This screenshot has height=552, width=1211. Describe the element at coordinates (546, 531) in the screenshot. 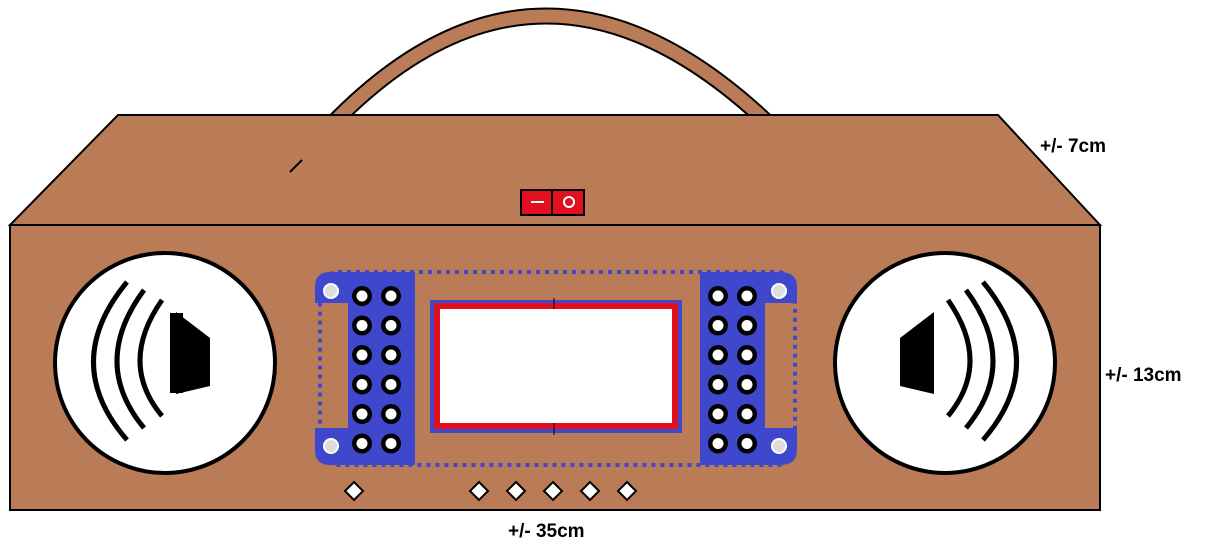

I see `width-label: +/- 35cm` at that location.